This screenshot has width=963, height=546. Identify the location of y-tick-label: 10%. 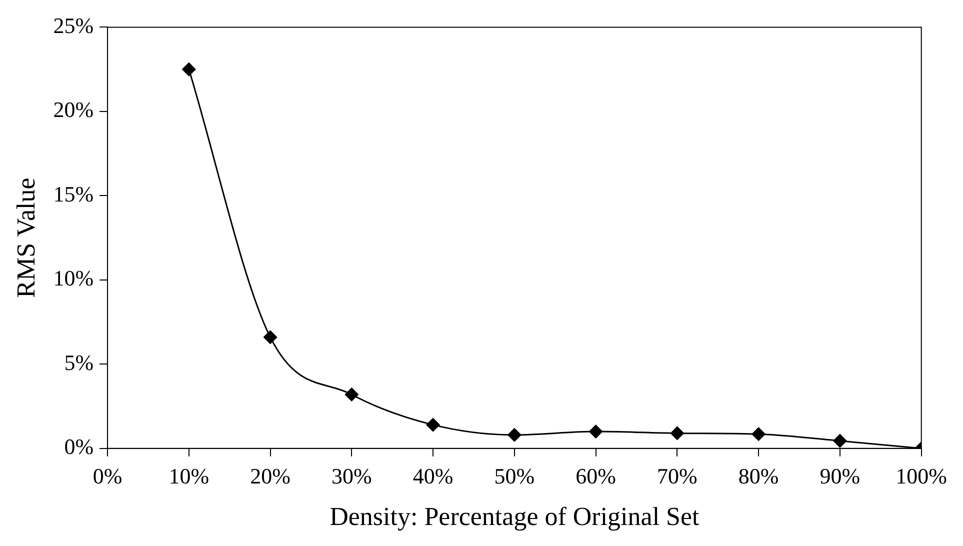
(73, 278).